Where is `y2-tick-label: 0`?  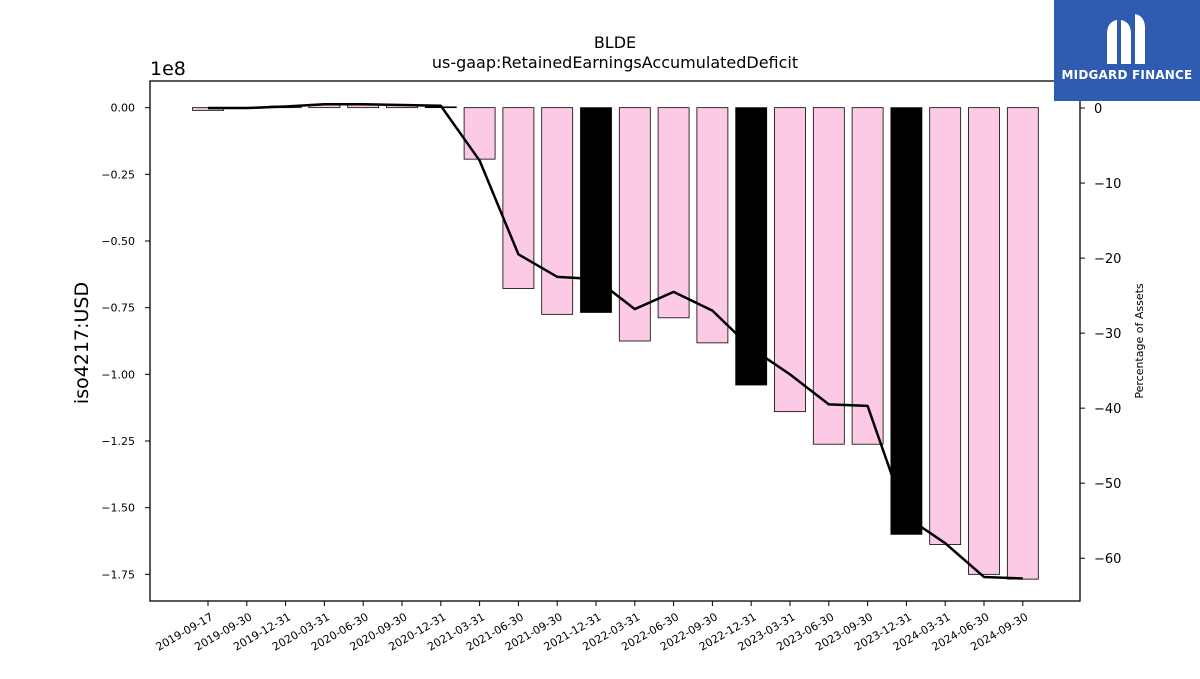 y2-tick-label: 0 is located at coordinates (1098, 109).